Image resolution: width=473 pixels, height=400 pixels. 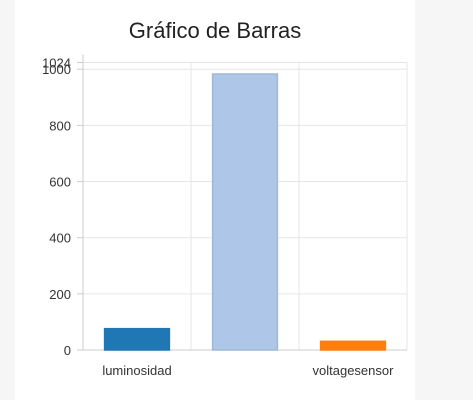 I want to click on x-category-label: luminosidad, so click(x=136, y=370).